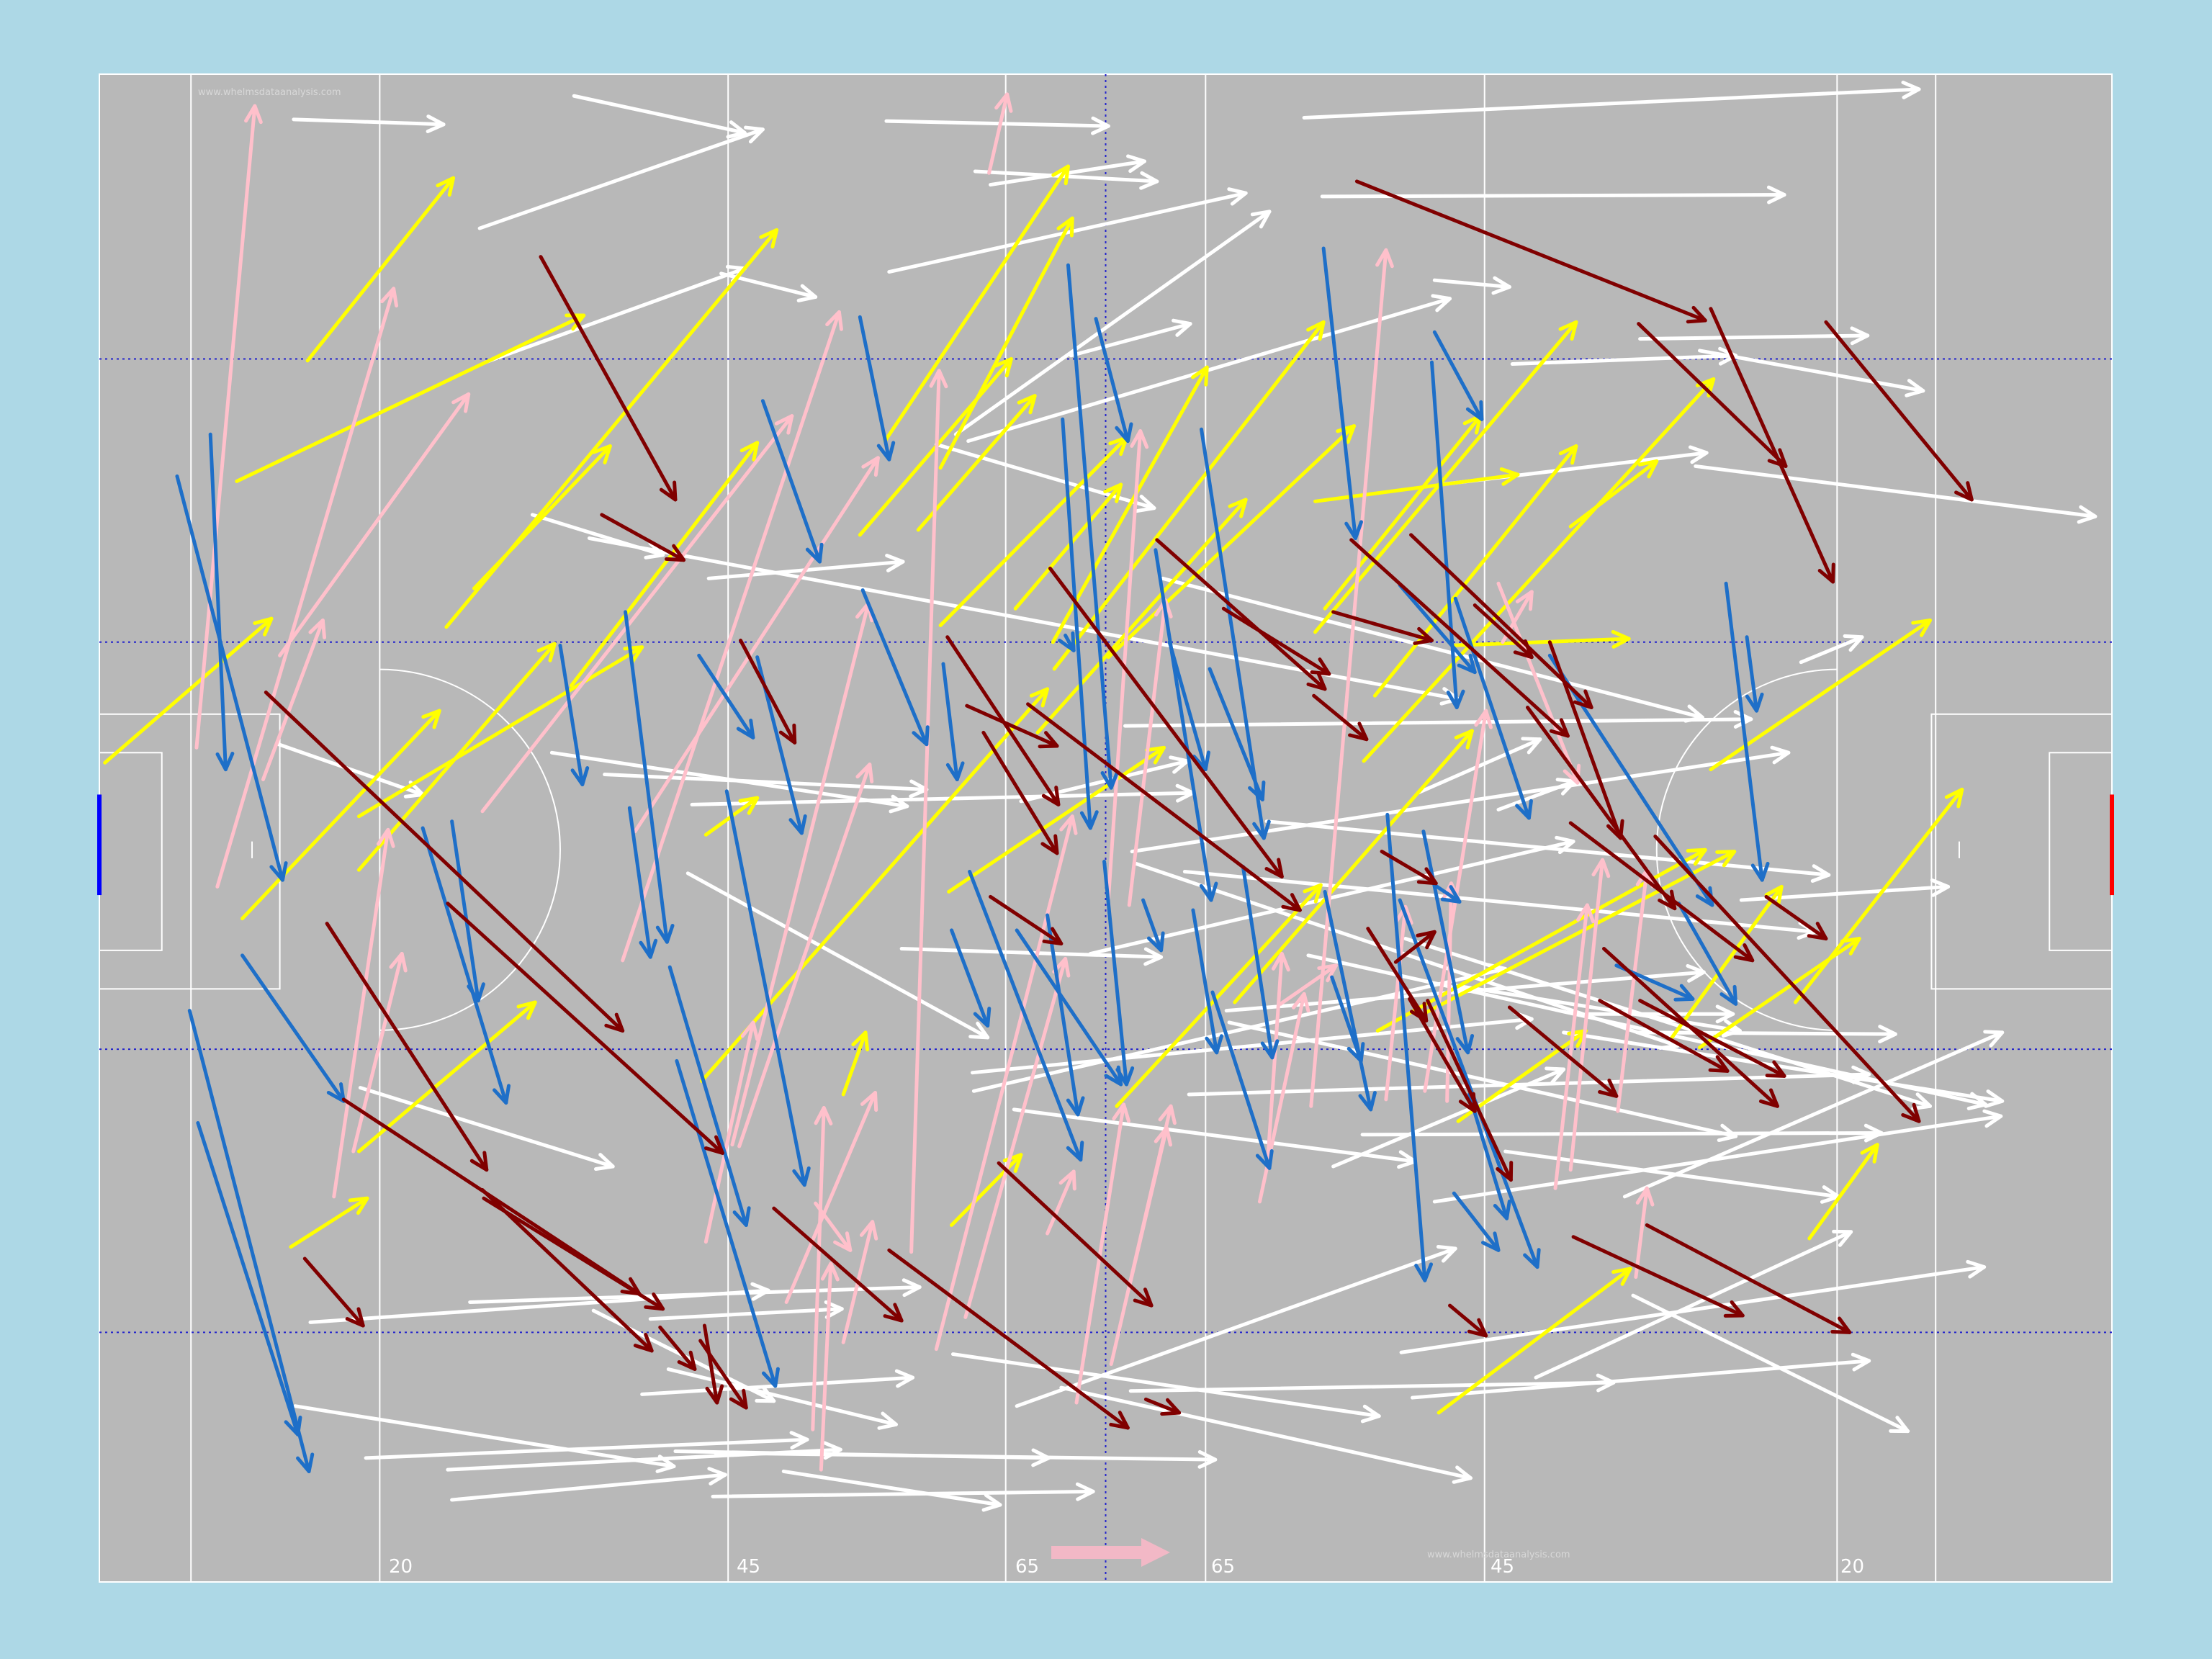 This screenshot has height=1659, width=2212. Describe the element at coordinates (1498, 1555) in the screenshot. I see `watermark-bottom: www.whelmsdataanalysis.com` at that location.